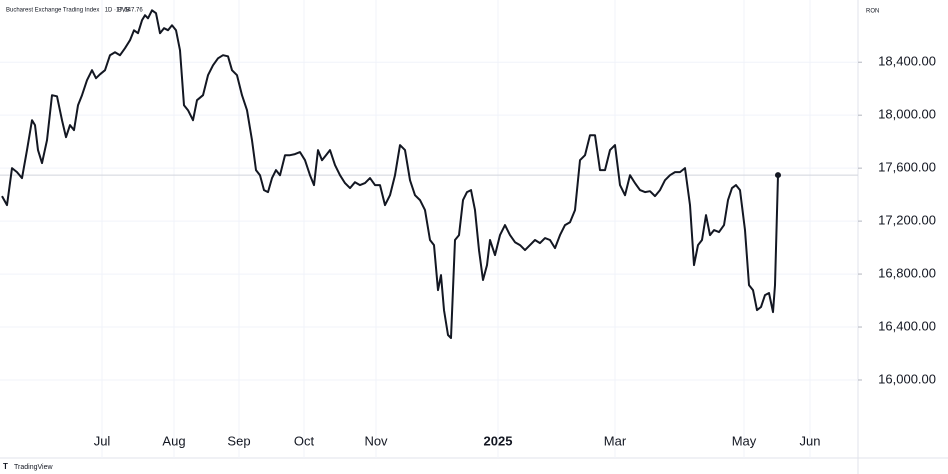  Describe the element at coordinates (5, 466) in the screenshot. I see `logo: T` at that location.